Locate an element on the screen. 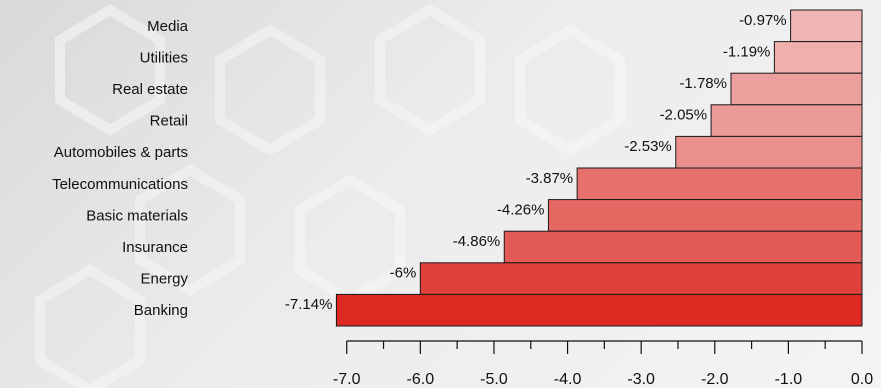  value-label: -1.78% is located at coordinates (703, 83).